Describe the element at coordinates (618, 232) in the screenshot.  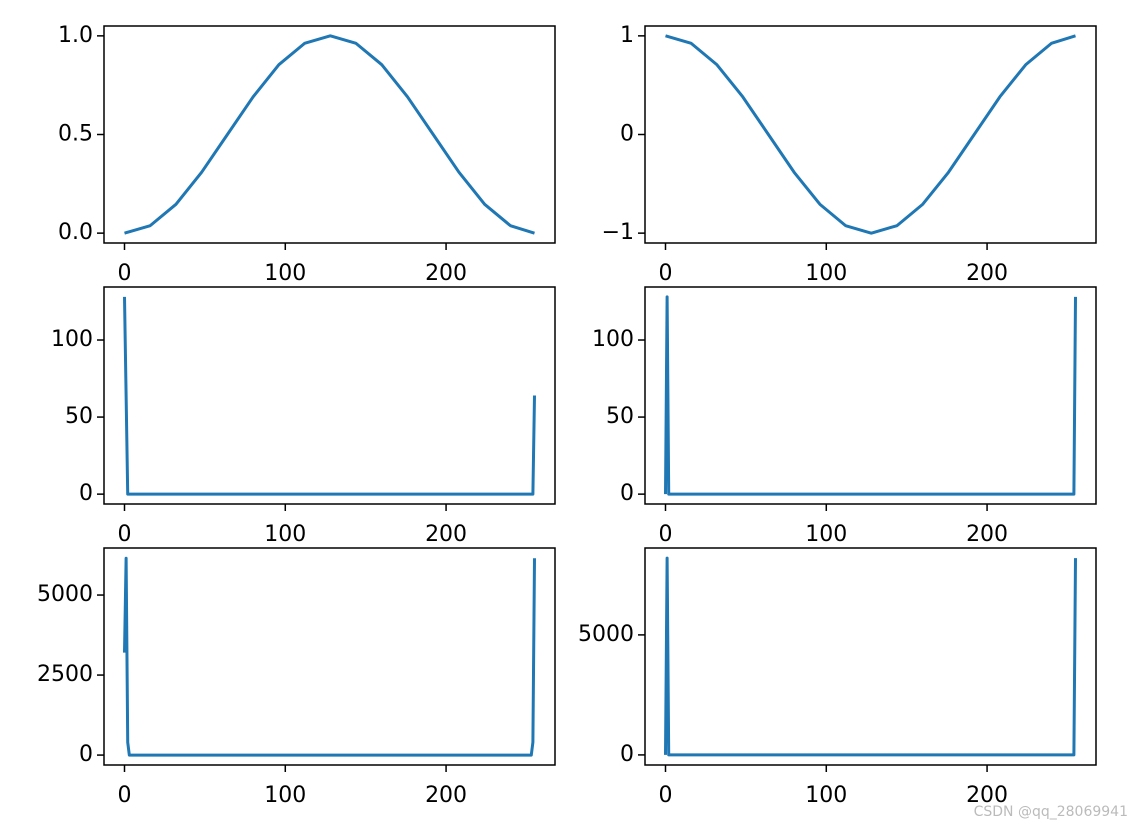
I see `y-tick-label: −1` at that location.